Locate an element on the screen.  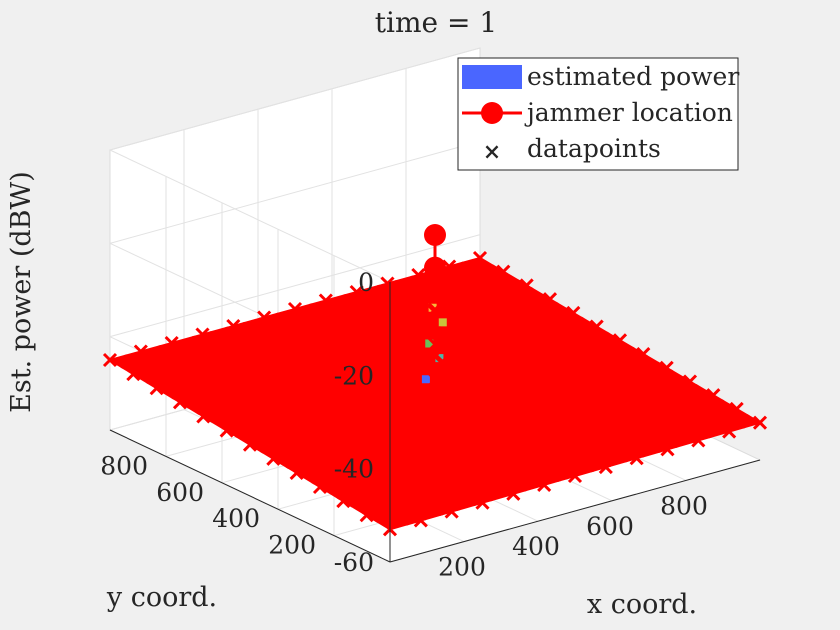
z-axis-label: Est. power (dBW) is located at coordinates (21, 292).